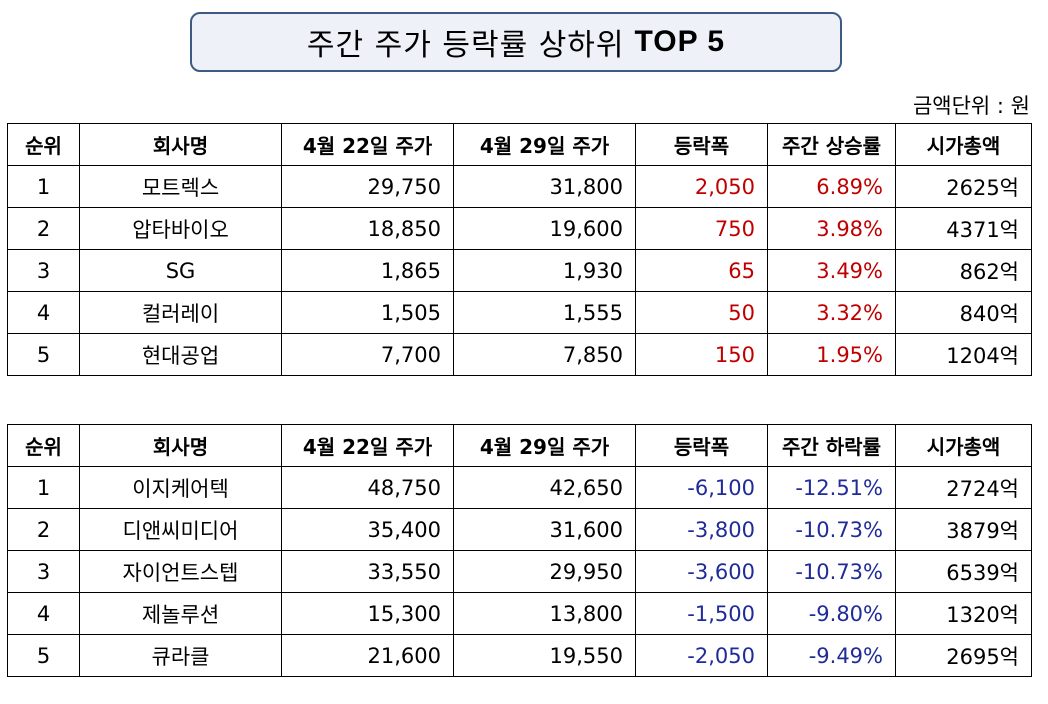 This screenshot has width=1048, height=704. I want to click on market-cap-cell: 1204억, so click(963, 354).